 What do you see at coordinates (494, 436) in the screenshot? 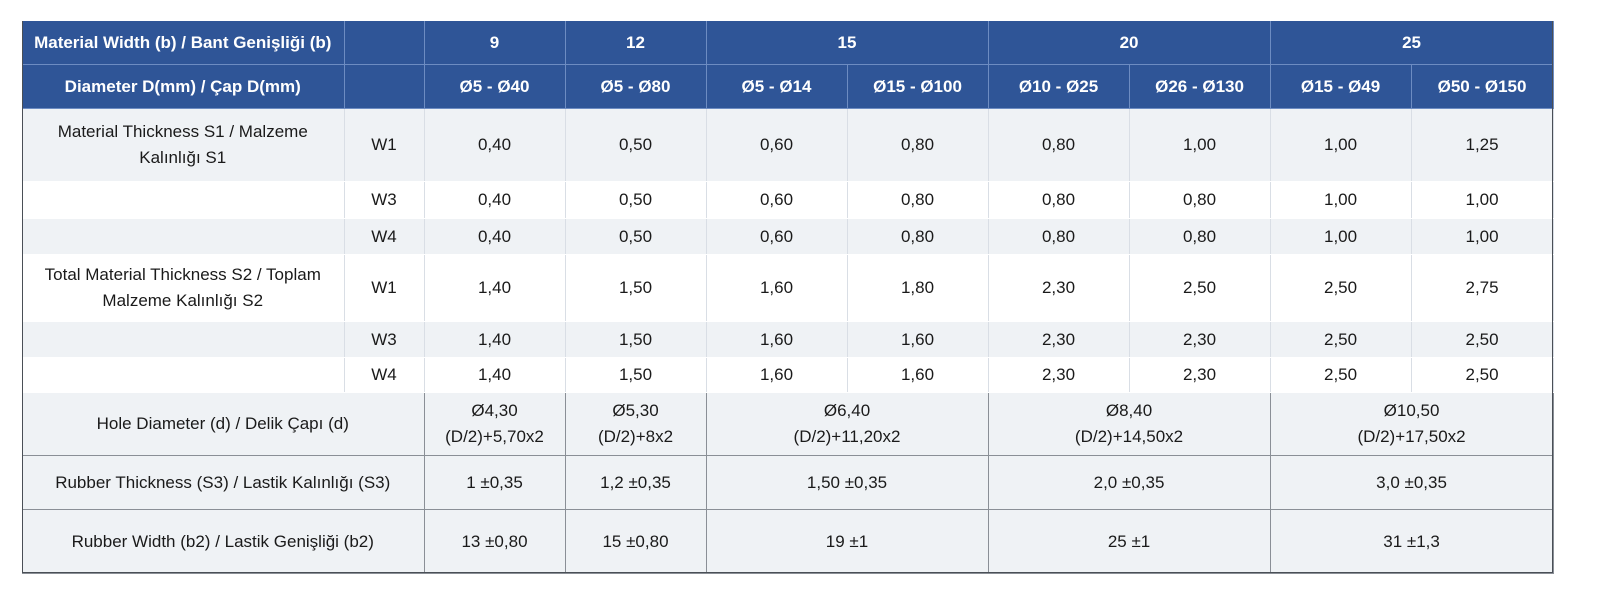
I see `hole-formula: (D/2)+5,70x2` at bounding box center [494, 436].